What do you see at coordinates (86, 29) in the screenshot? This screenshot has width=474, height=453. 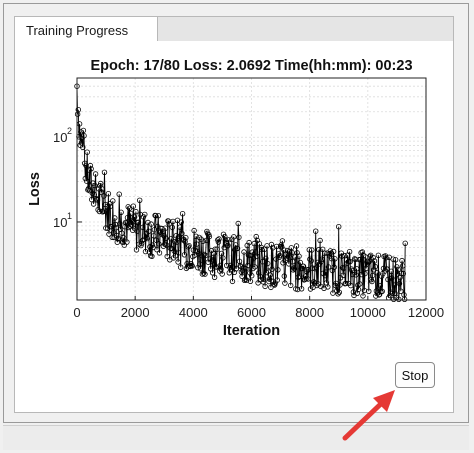 I see `tab-training-progress: Training Progress` at bounding box center [86, 29].